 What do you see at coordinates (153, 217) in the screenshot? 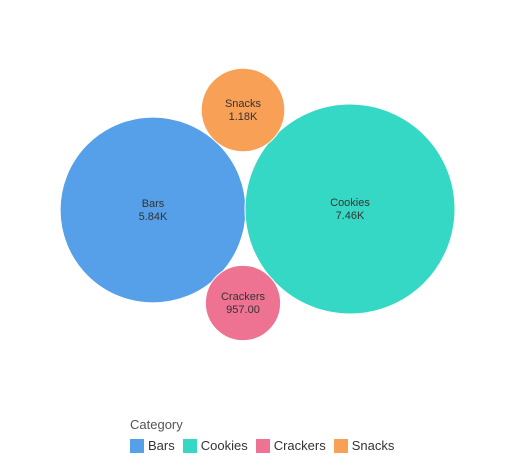
I see `bubble-value-bars: 5.84K` at bounding box center [153, 217].